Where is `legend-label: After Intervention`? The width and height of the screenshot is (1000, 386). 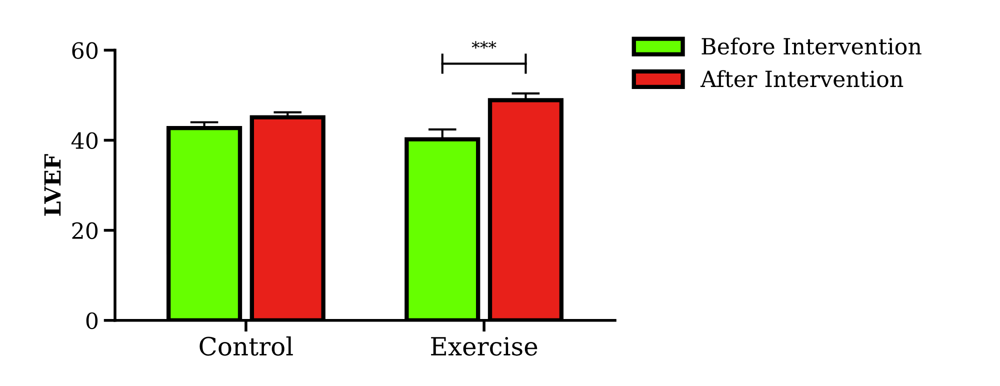 legend-label: After Intervention is located at coordinates (802, 79).